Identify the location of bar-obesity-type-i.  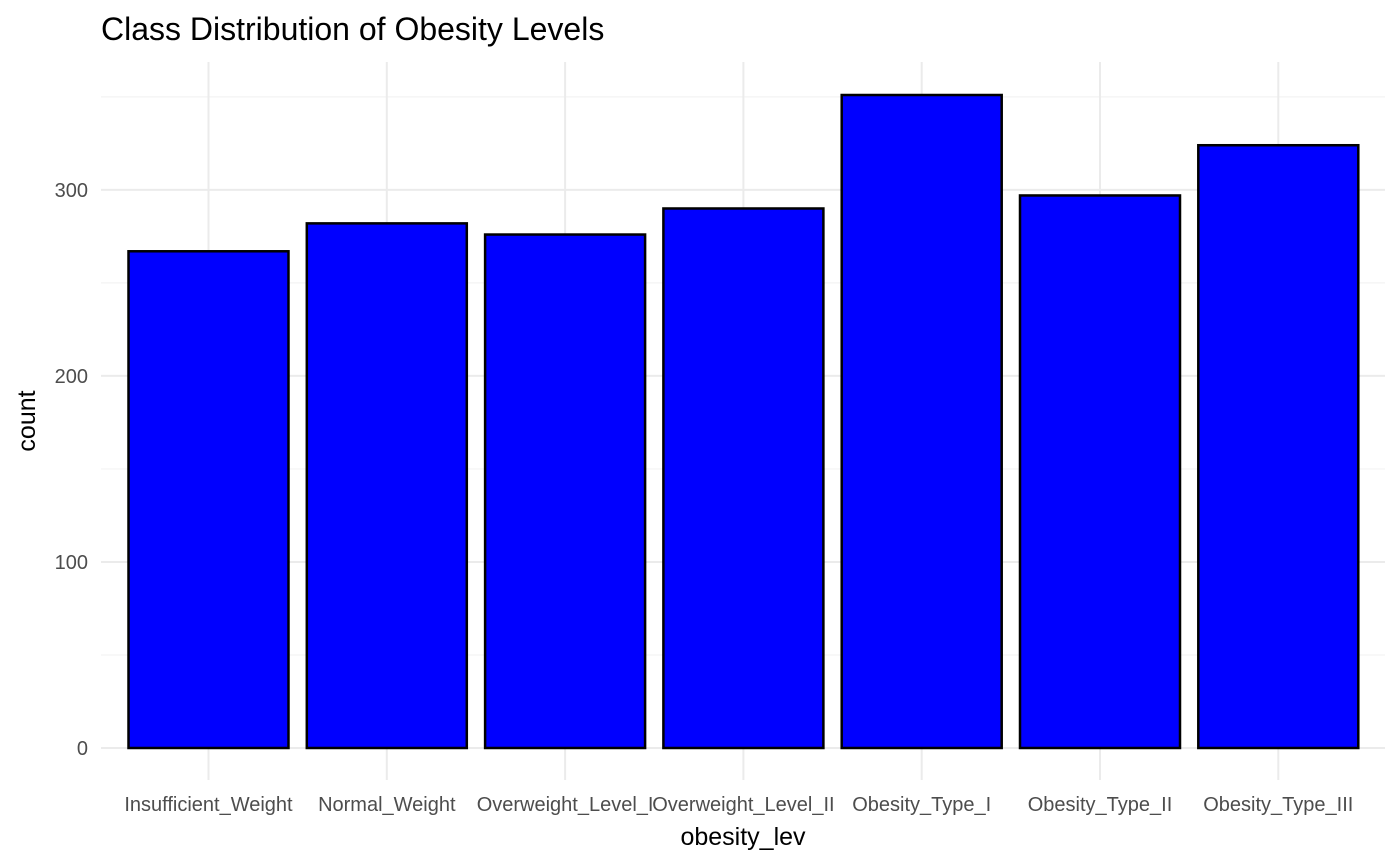
(921, 421).